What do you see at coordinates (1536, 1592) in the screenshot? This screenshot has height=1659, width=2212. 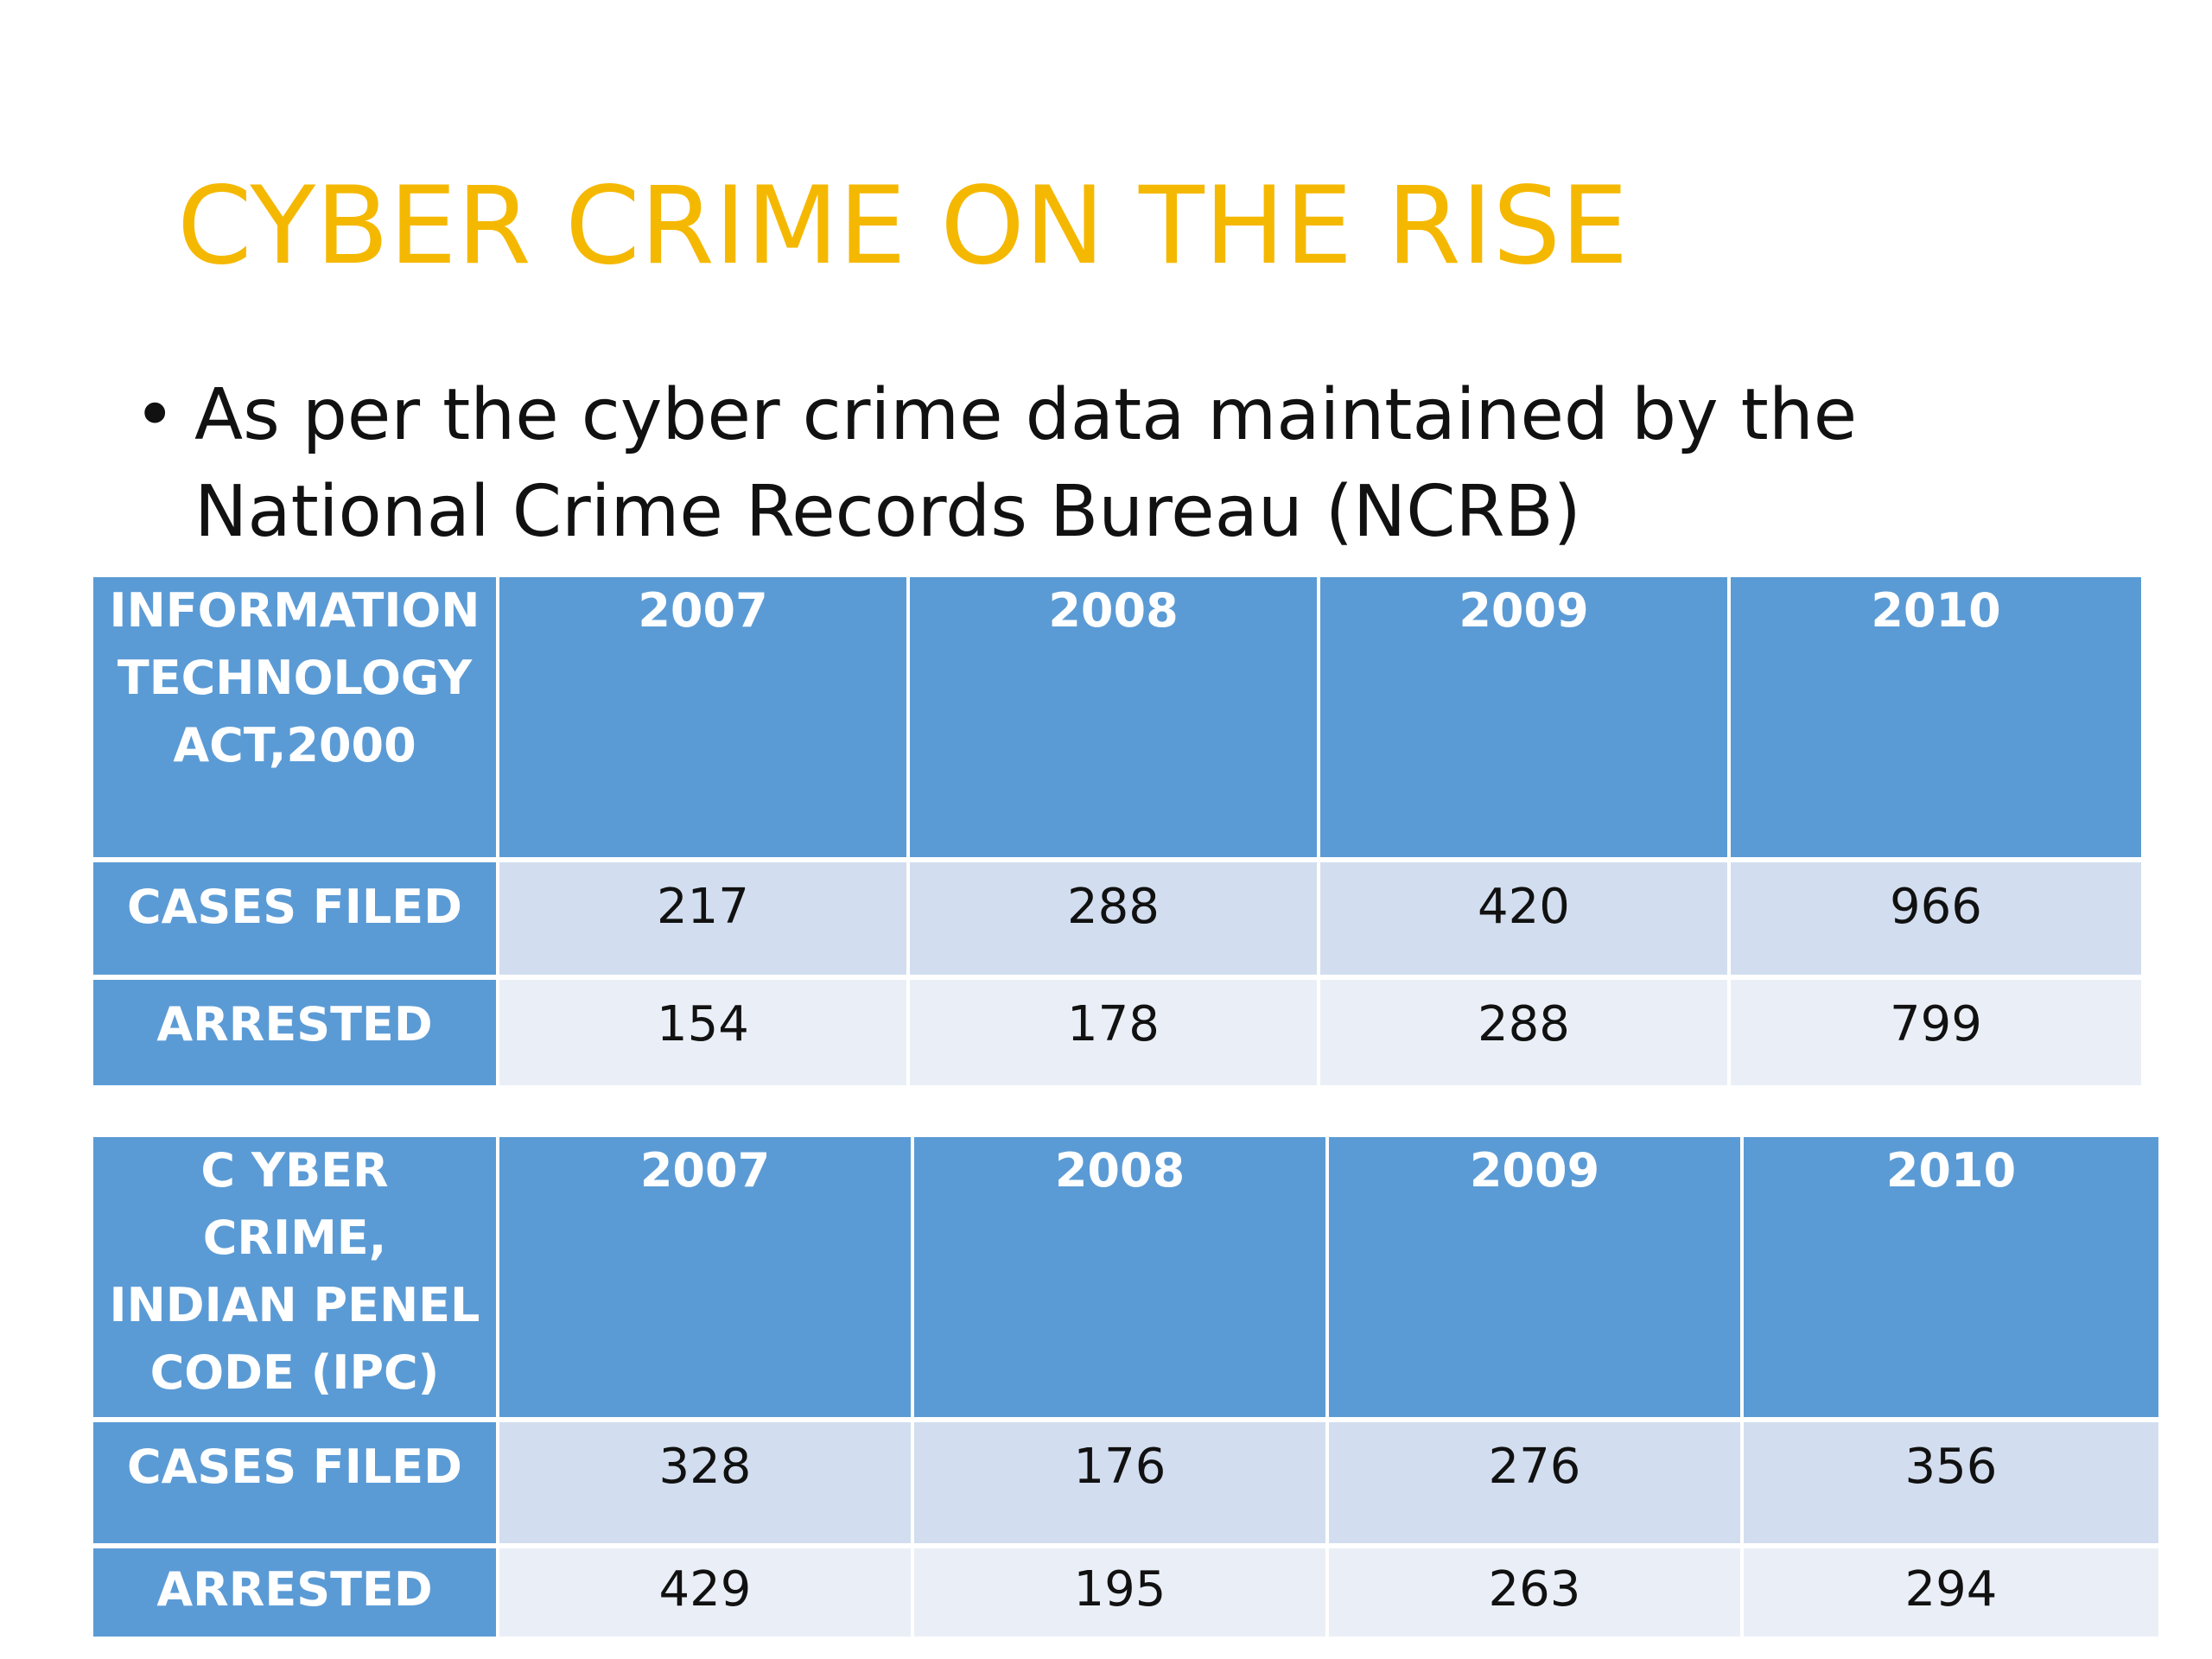 I see `table-cell: 263` at bounding box center [1536, 1592].